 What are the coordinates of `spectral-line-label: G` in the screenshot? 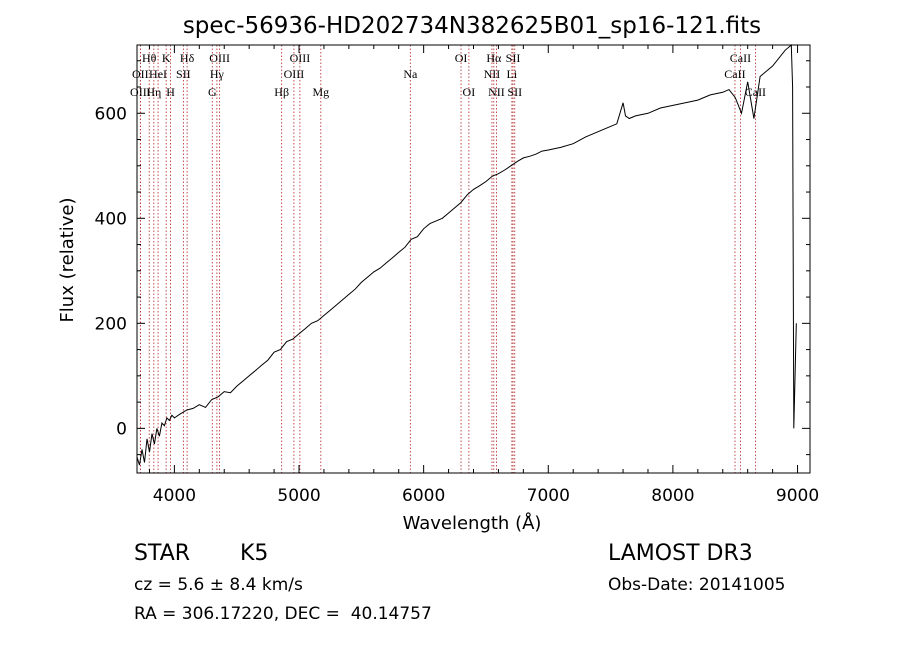 It's located at (212, 92).